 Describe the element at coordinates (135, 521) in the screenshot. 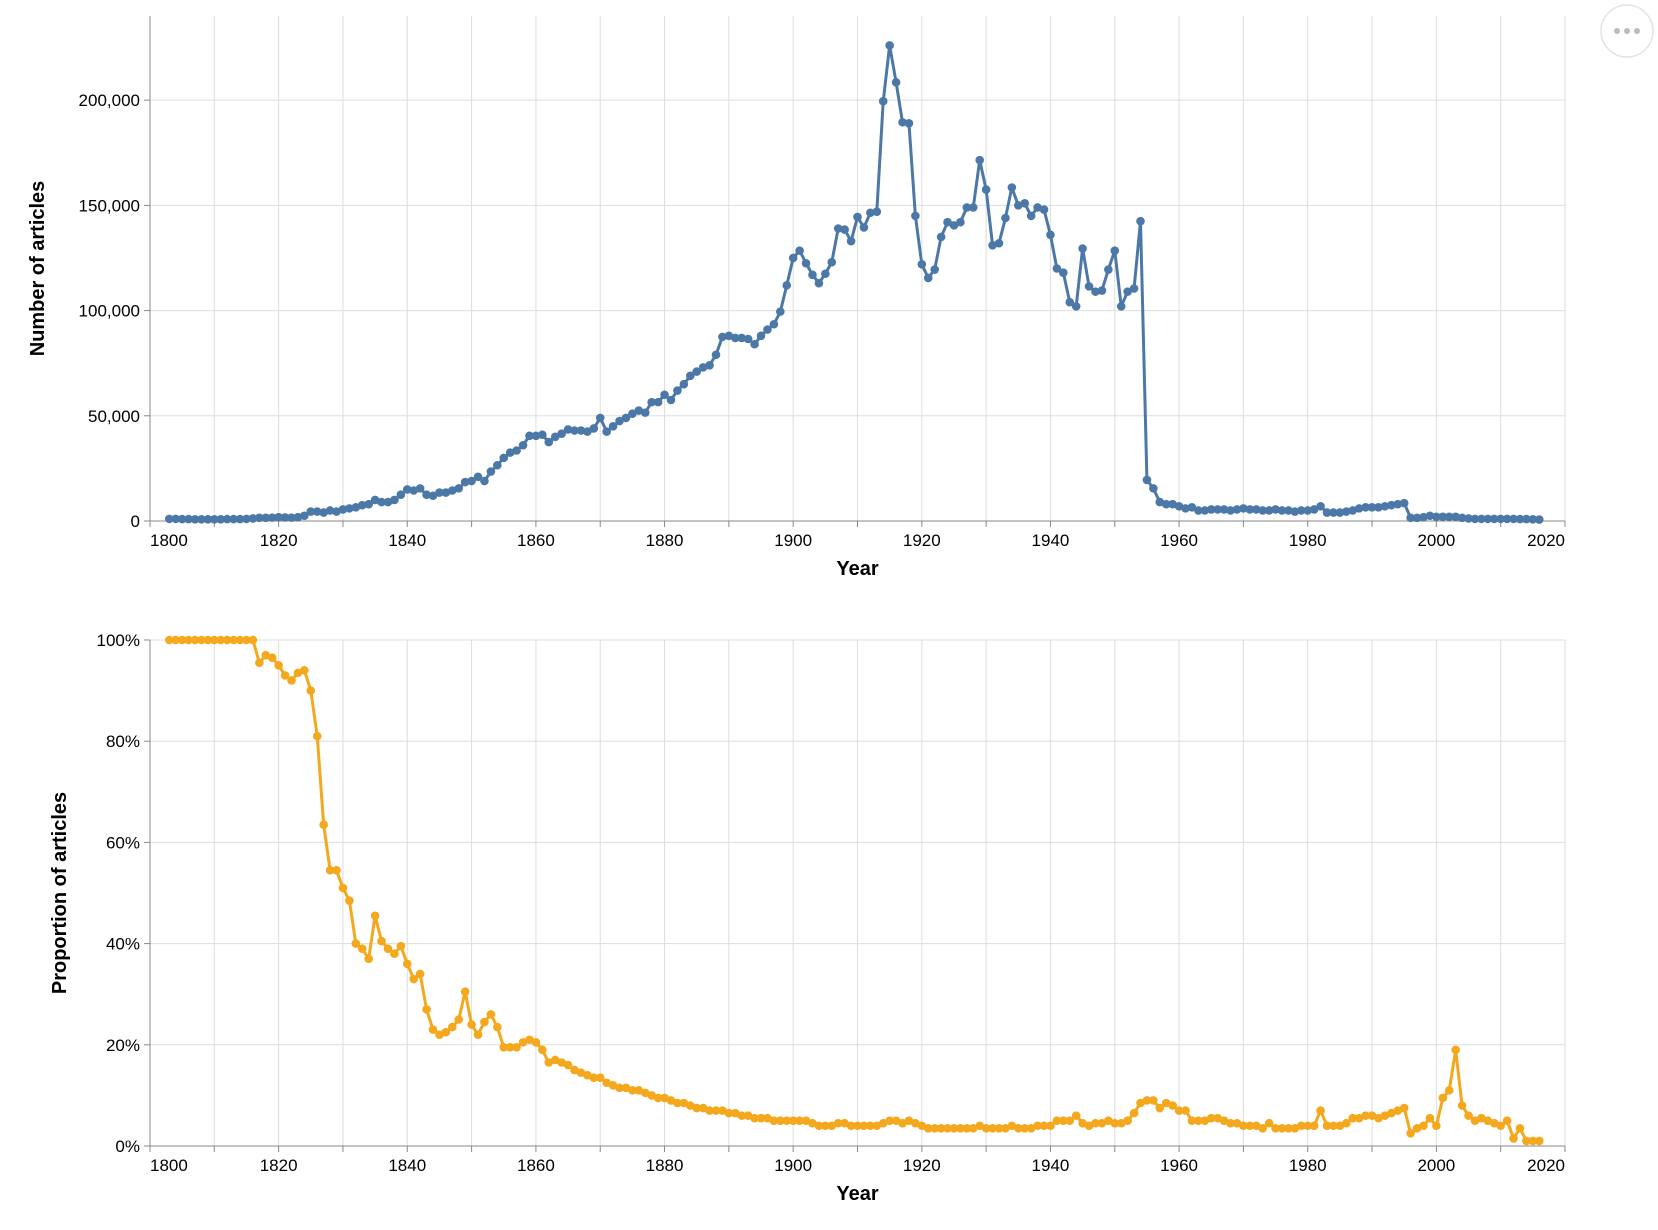

I see `y-tick-label: 0` at that location.